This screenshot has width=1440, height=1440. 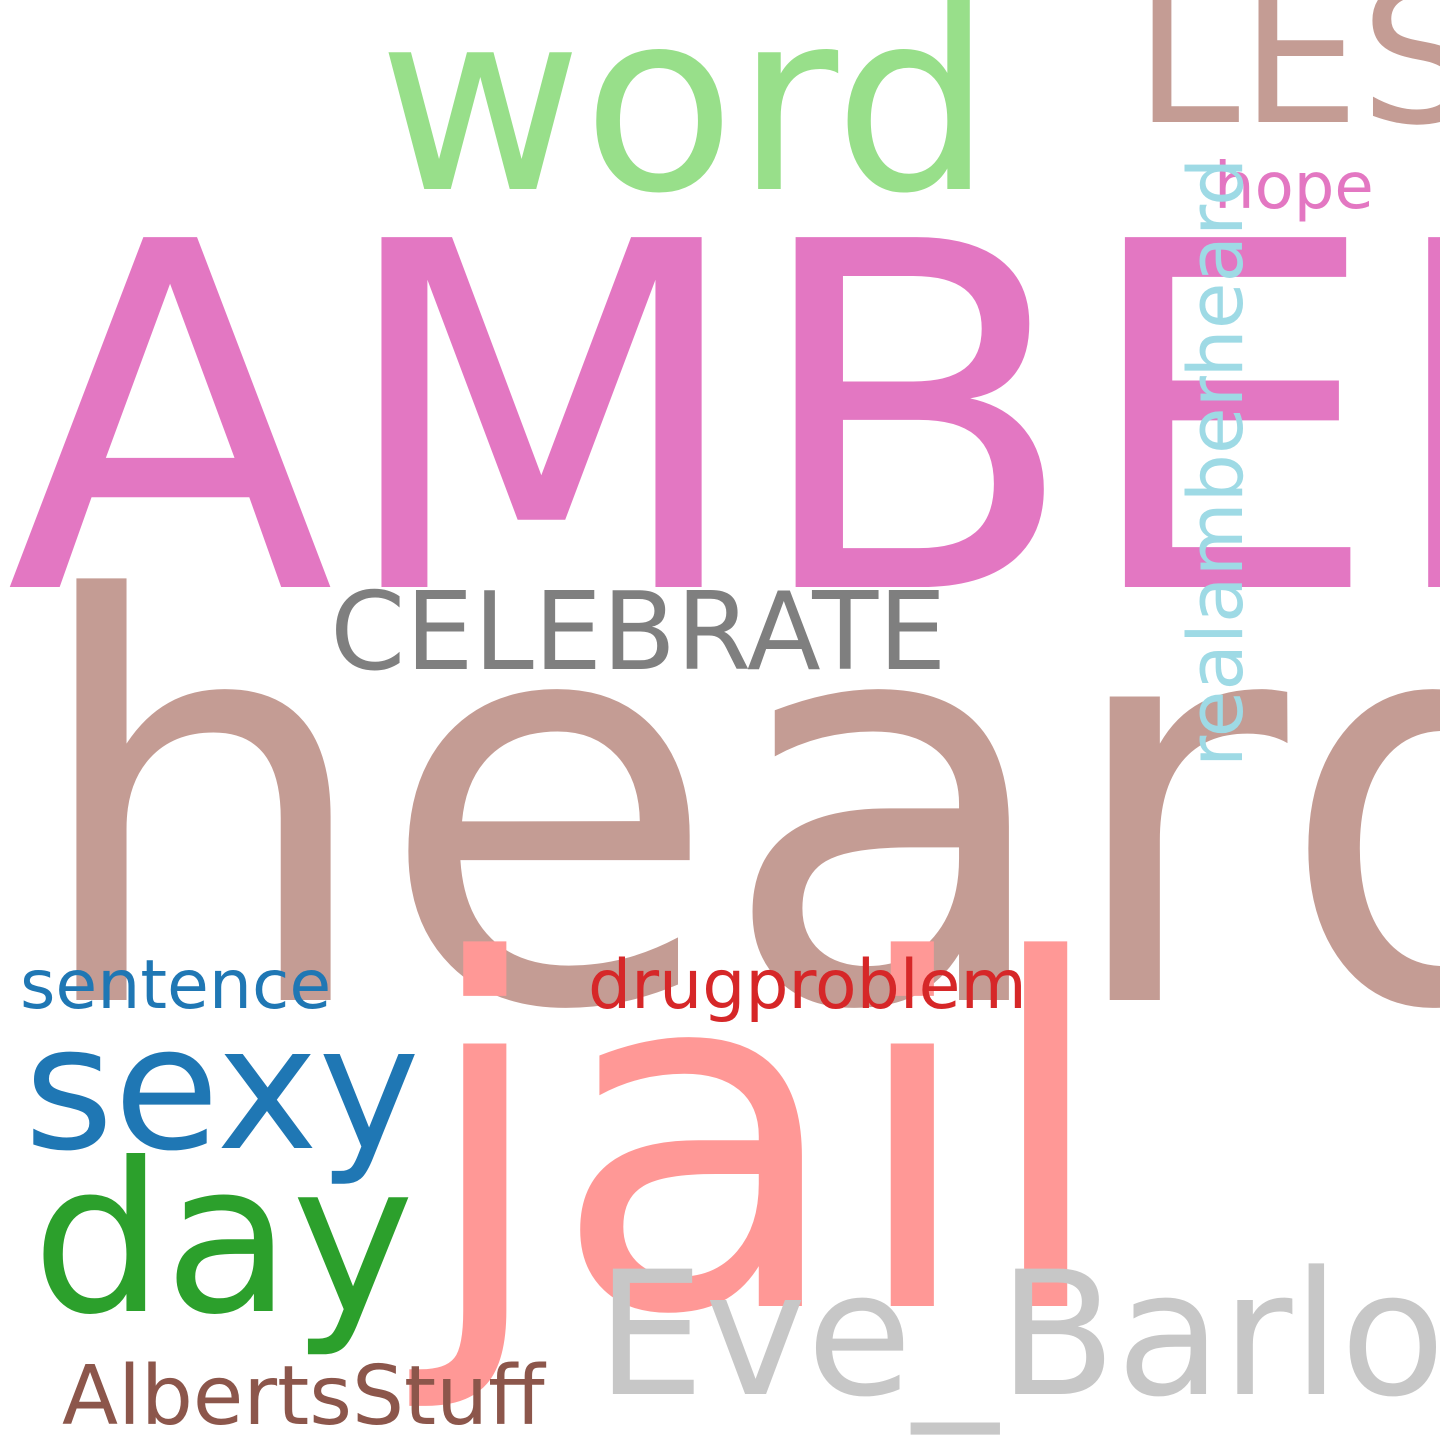 I want to click on word-sentence: Eve_Barlow, so click(x=1018, y=1334).